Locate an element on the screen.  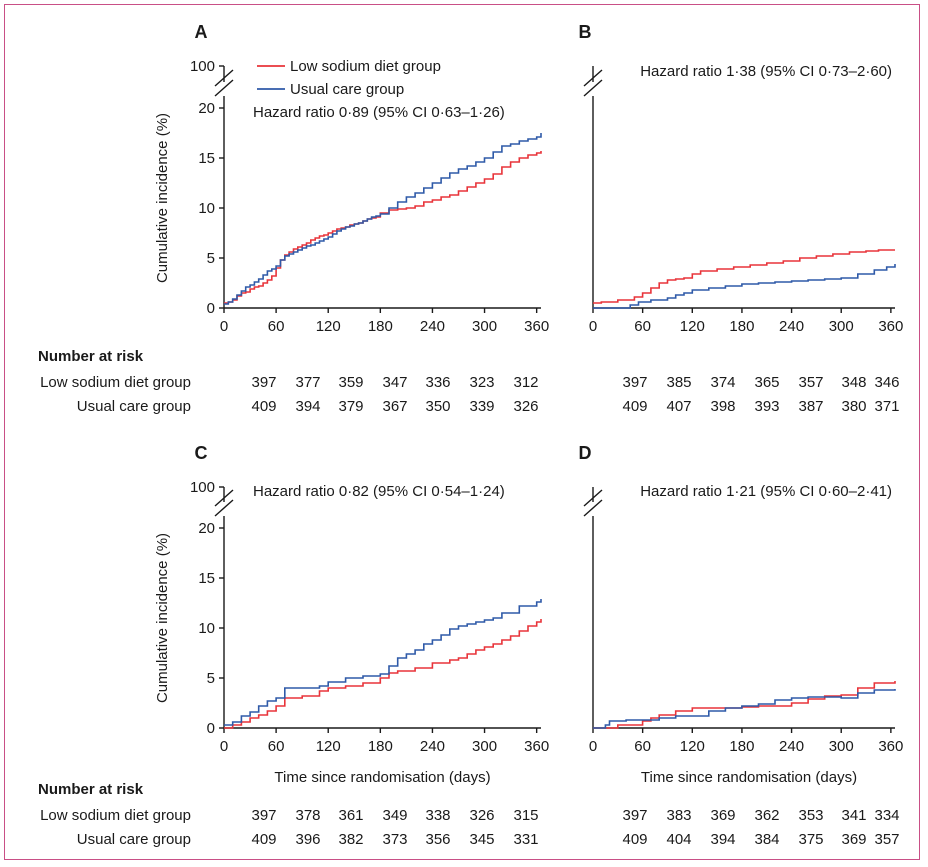
usual-care-curve-A is located at coordinates (383, 219).